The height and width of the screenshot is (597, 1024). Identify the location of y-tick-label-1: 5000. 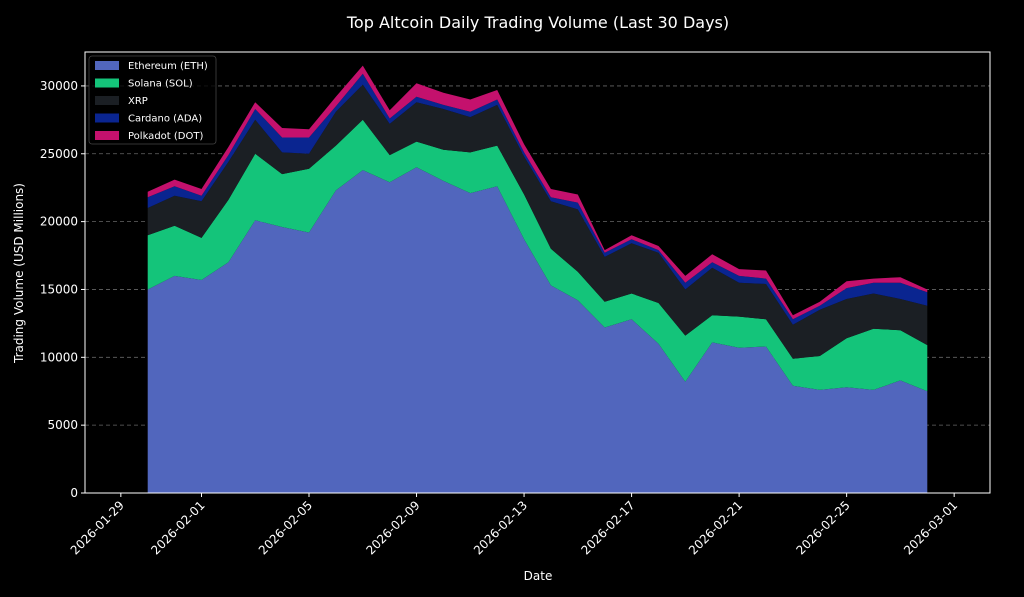
(62, 425).